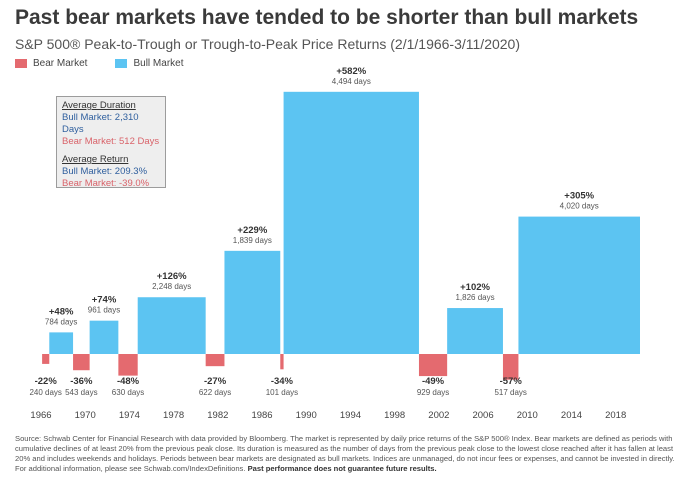  Describe the element at coordinates (173, 415) in the screenshot. I see `x-tick-label: 1978` at that location.